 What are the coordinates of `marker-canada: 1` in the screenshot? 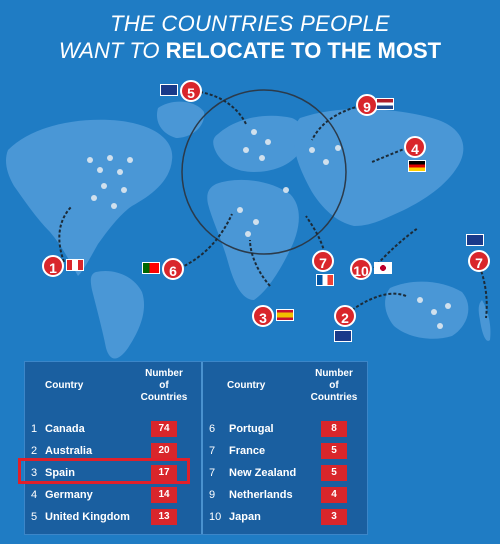 It's located at (53, 266).